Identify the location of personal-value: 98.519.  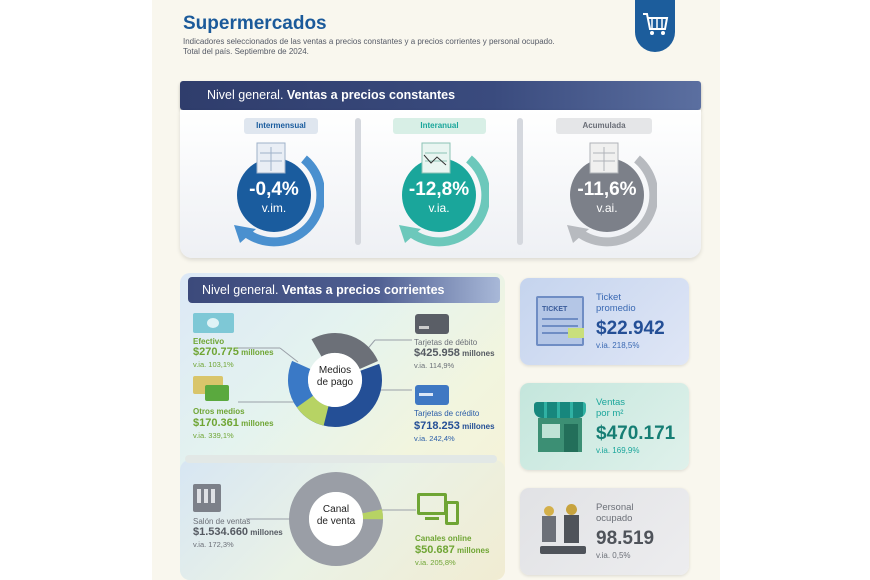
(625, 538).